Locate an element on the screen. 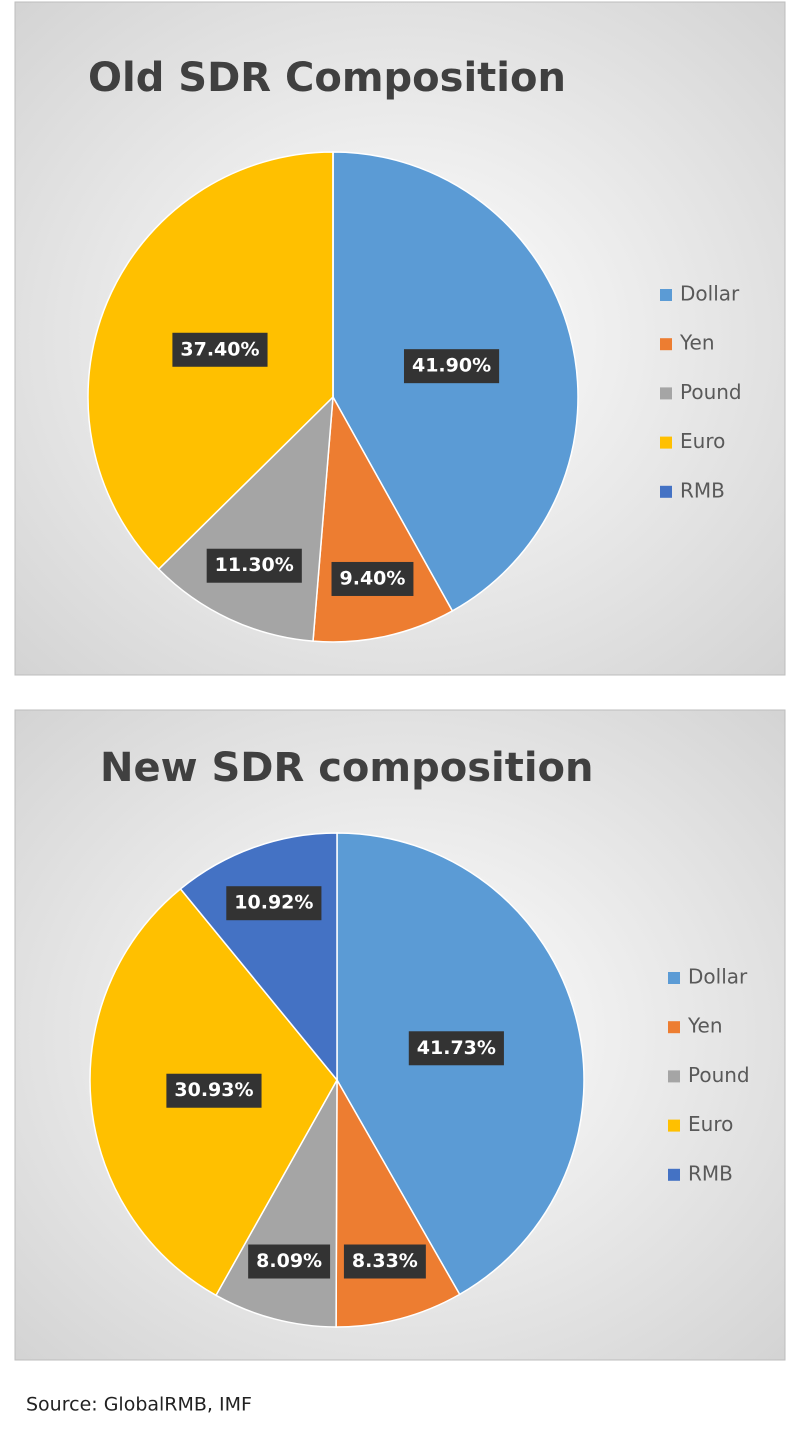 Image resolution: width=800 pixels, height=1438 pixels. data-label: 11.30% is located at coordinates (254, 565).